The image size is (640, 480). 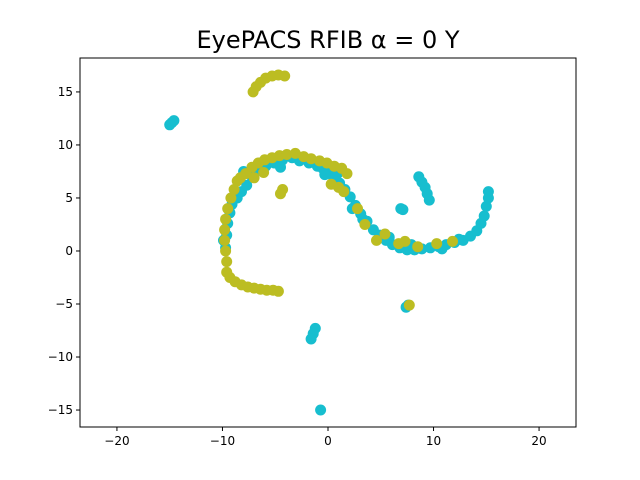 What do you see at coordinates (538, 441) in the screenshot?
I see `x-tick-label: 20` at bounding box center [538, 441].